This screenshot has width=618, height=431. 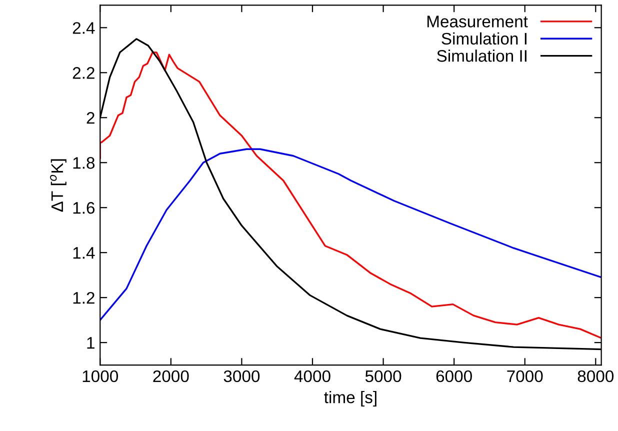 I want to click on y-tick-label: 1.8, so click(x=84, y=163).